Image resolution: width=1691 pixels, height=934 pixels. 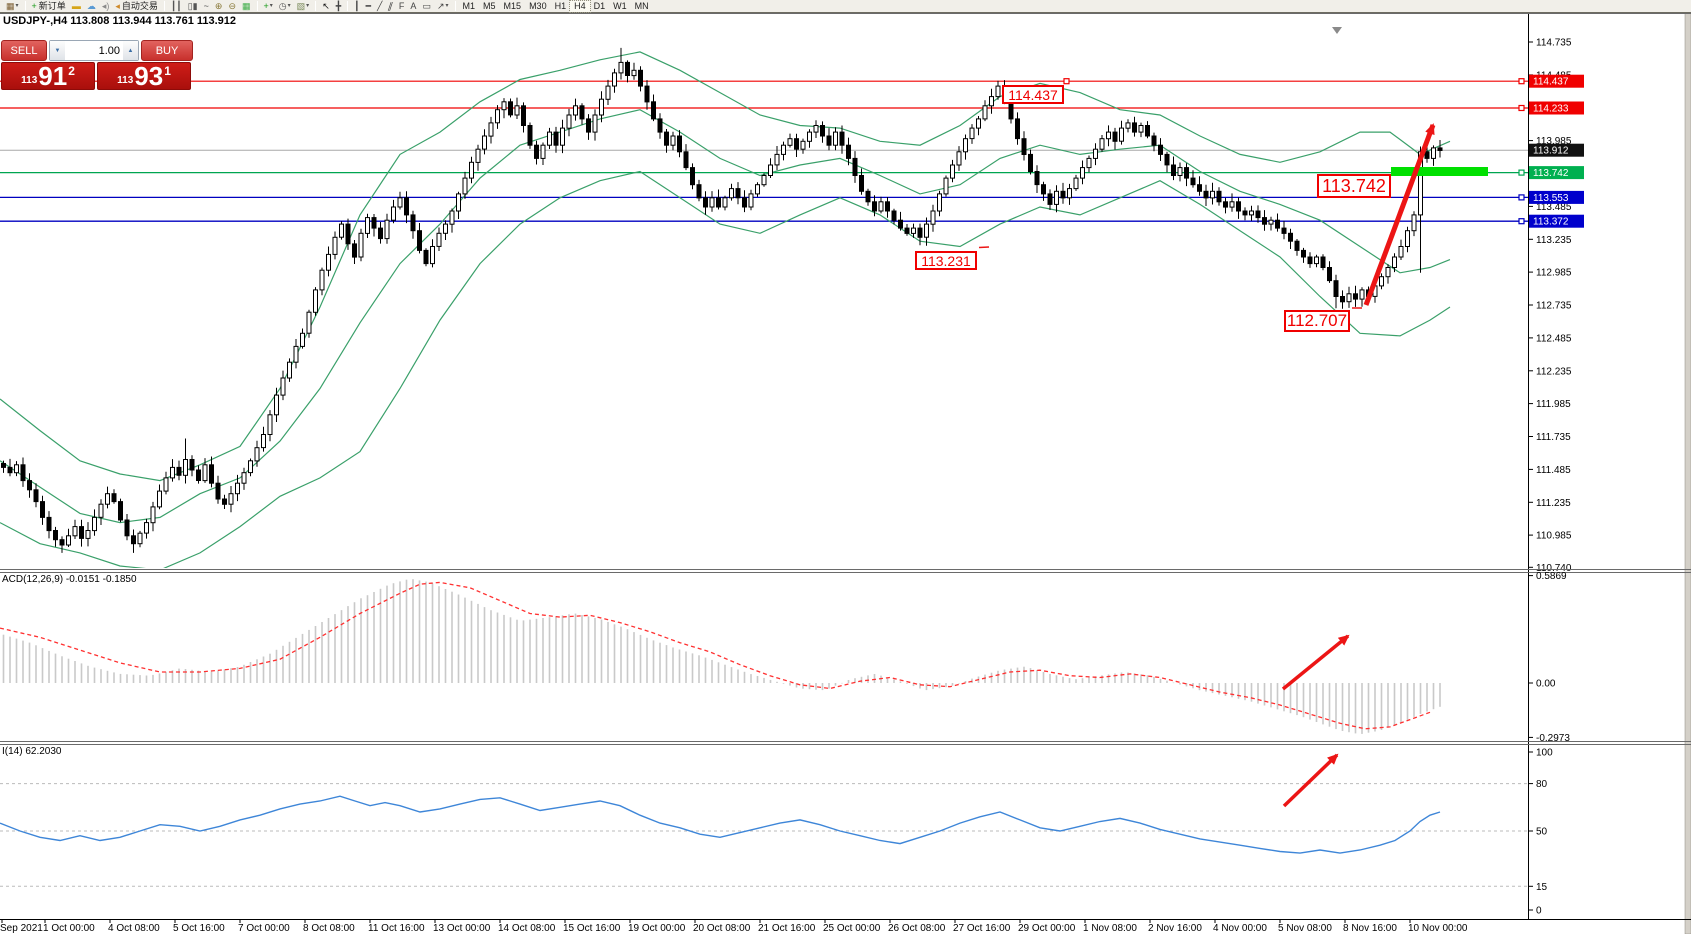 What do you see at coordinates (1310, 780) in the screenshot?
I see `trend-arrow-rsi` at bounding box center [1310, 780].